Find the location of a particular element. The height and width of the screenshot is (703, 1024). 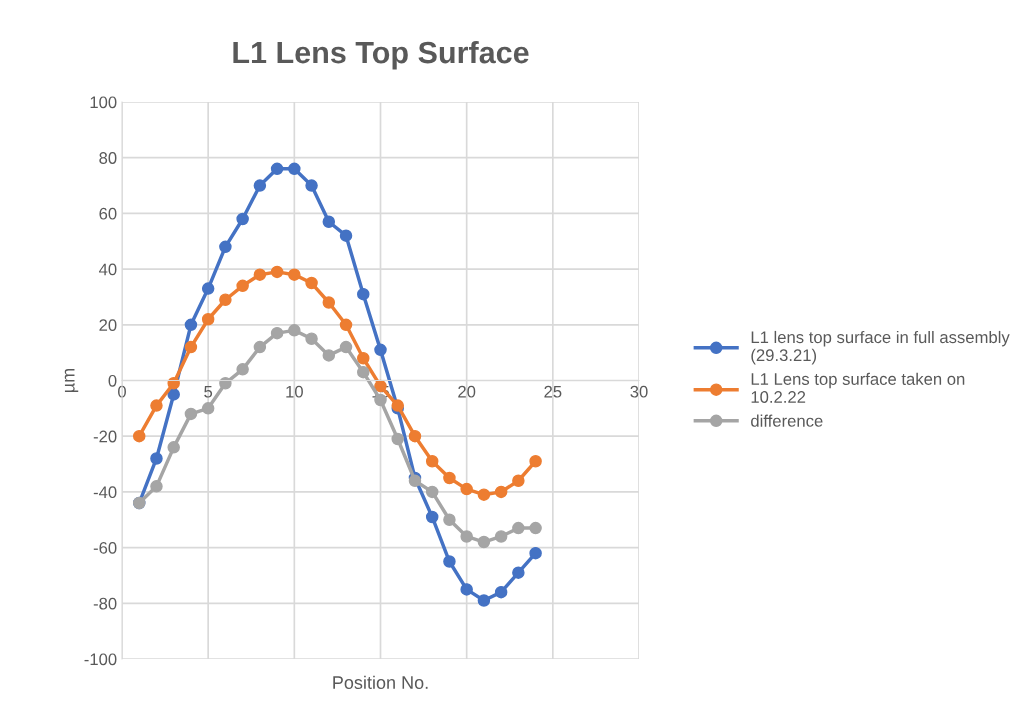

x-axis-title: Position No. is located at coordinates (380, 682).